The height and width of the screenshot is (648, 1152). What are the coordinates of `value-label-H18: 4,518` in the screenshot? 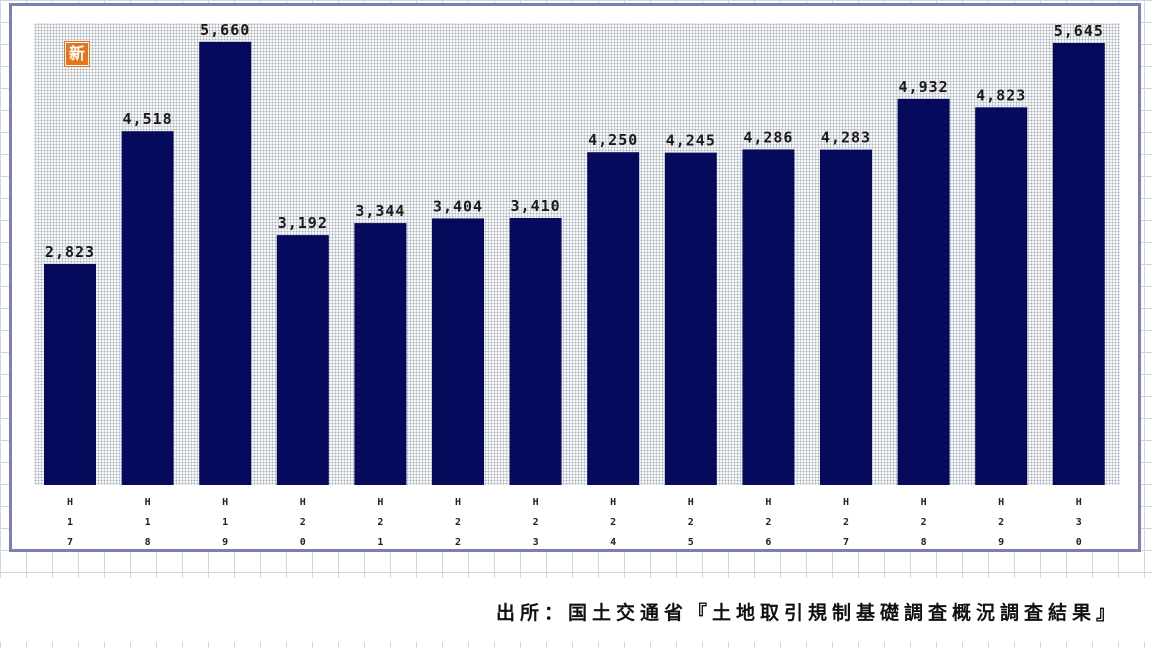 It's located at (148, 119).